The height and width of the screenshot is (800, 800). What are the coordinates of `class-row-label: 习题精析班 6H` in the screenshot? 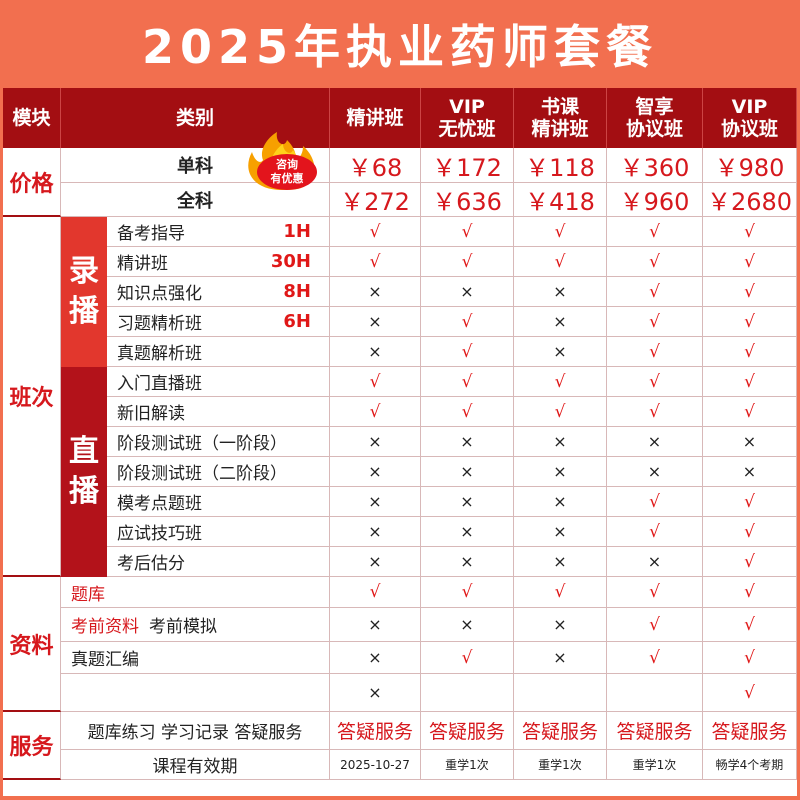 It's located at (218, 322).